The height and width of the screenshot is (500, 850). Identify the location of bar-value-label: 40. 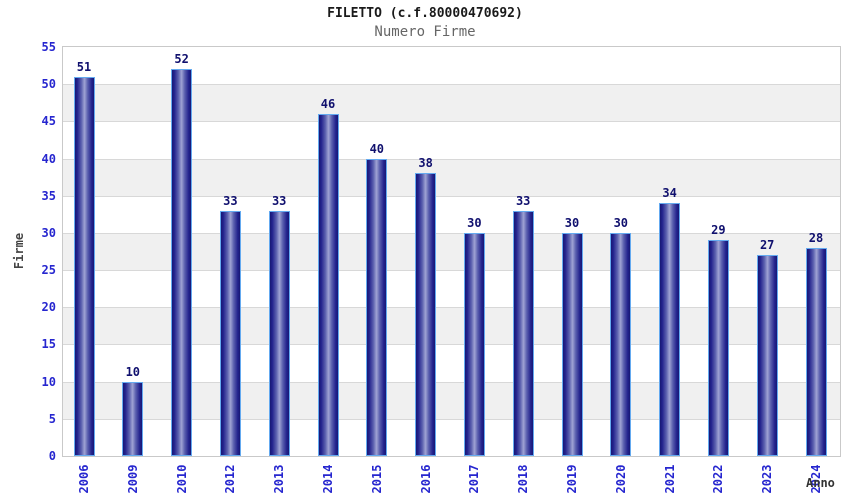
(377, 148).